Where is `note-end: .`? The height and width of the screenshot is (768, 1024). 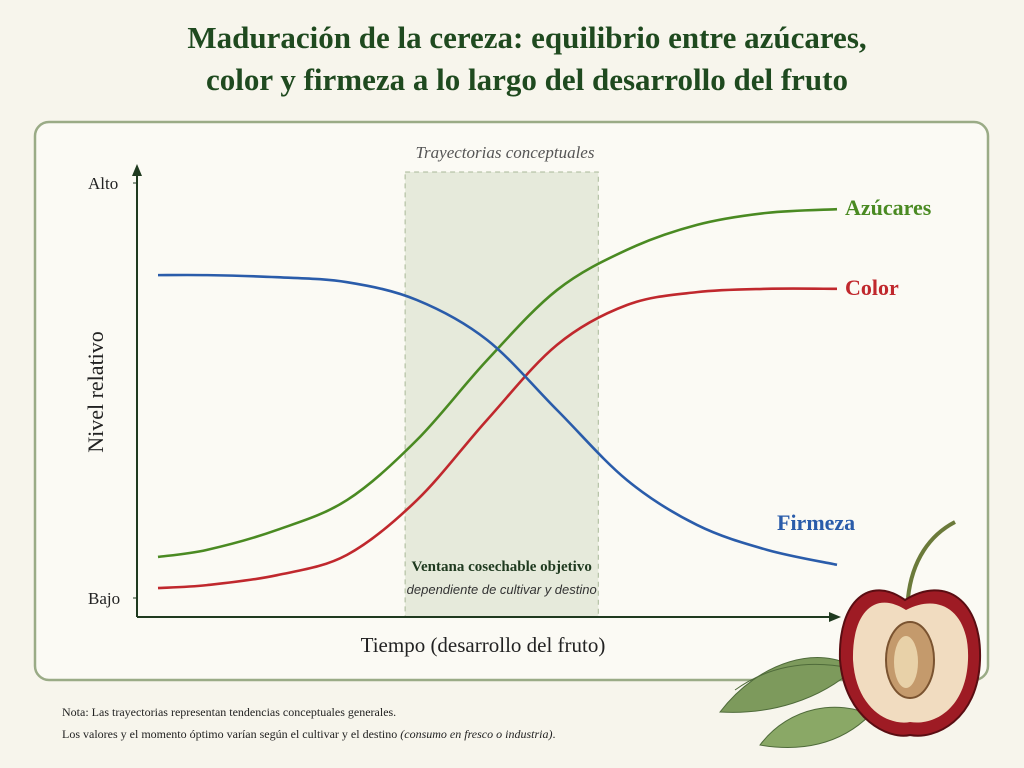 note-end: . is located at coordinates (553, 734).